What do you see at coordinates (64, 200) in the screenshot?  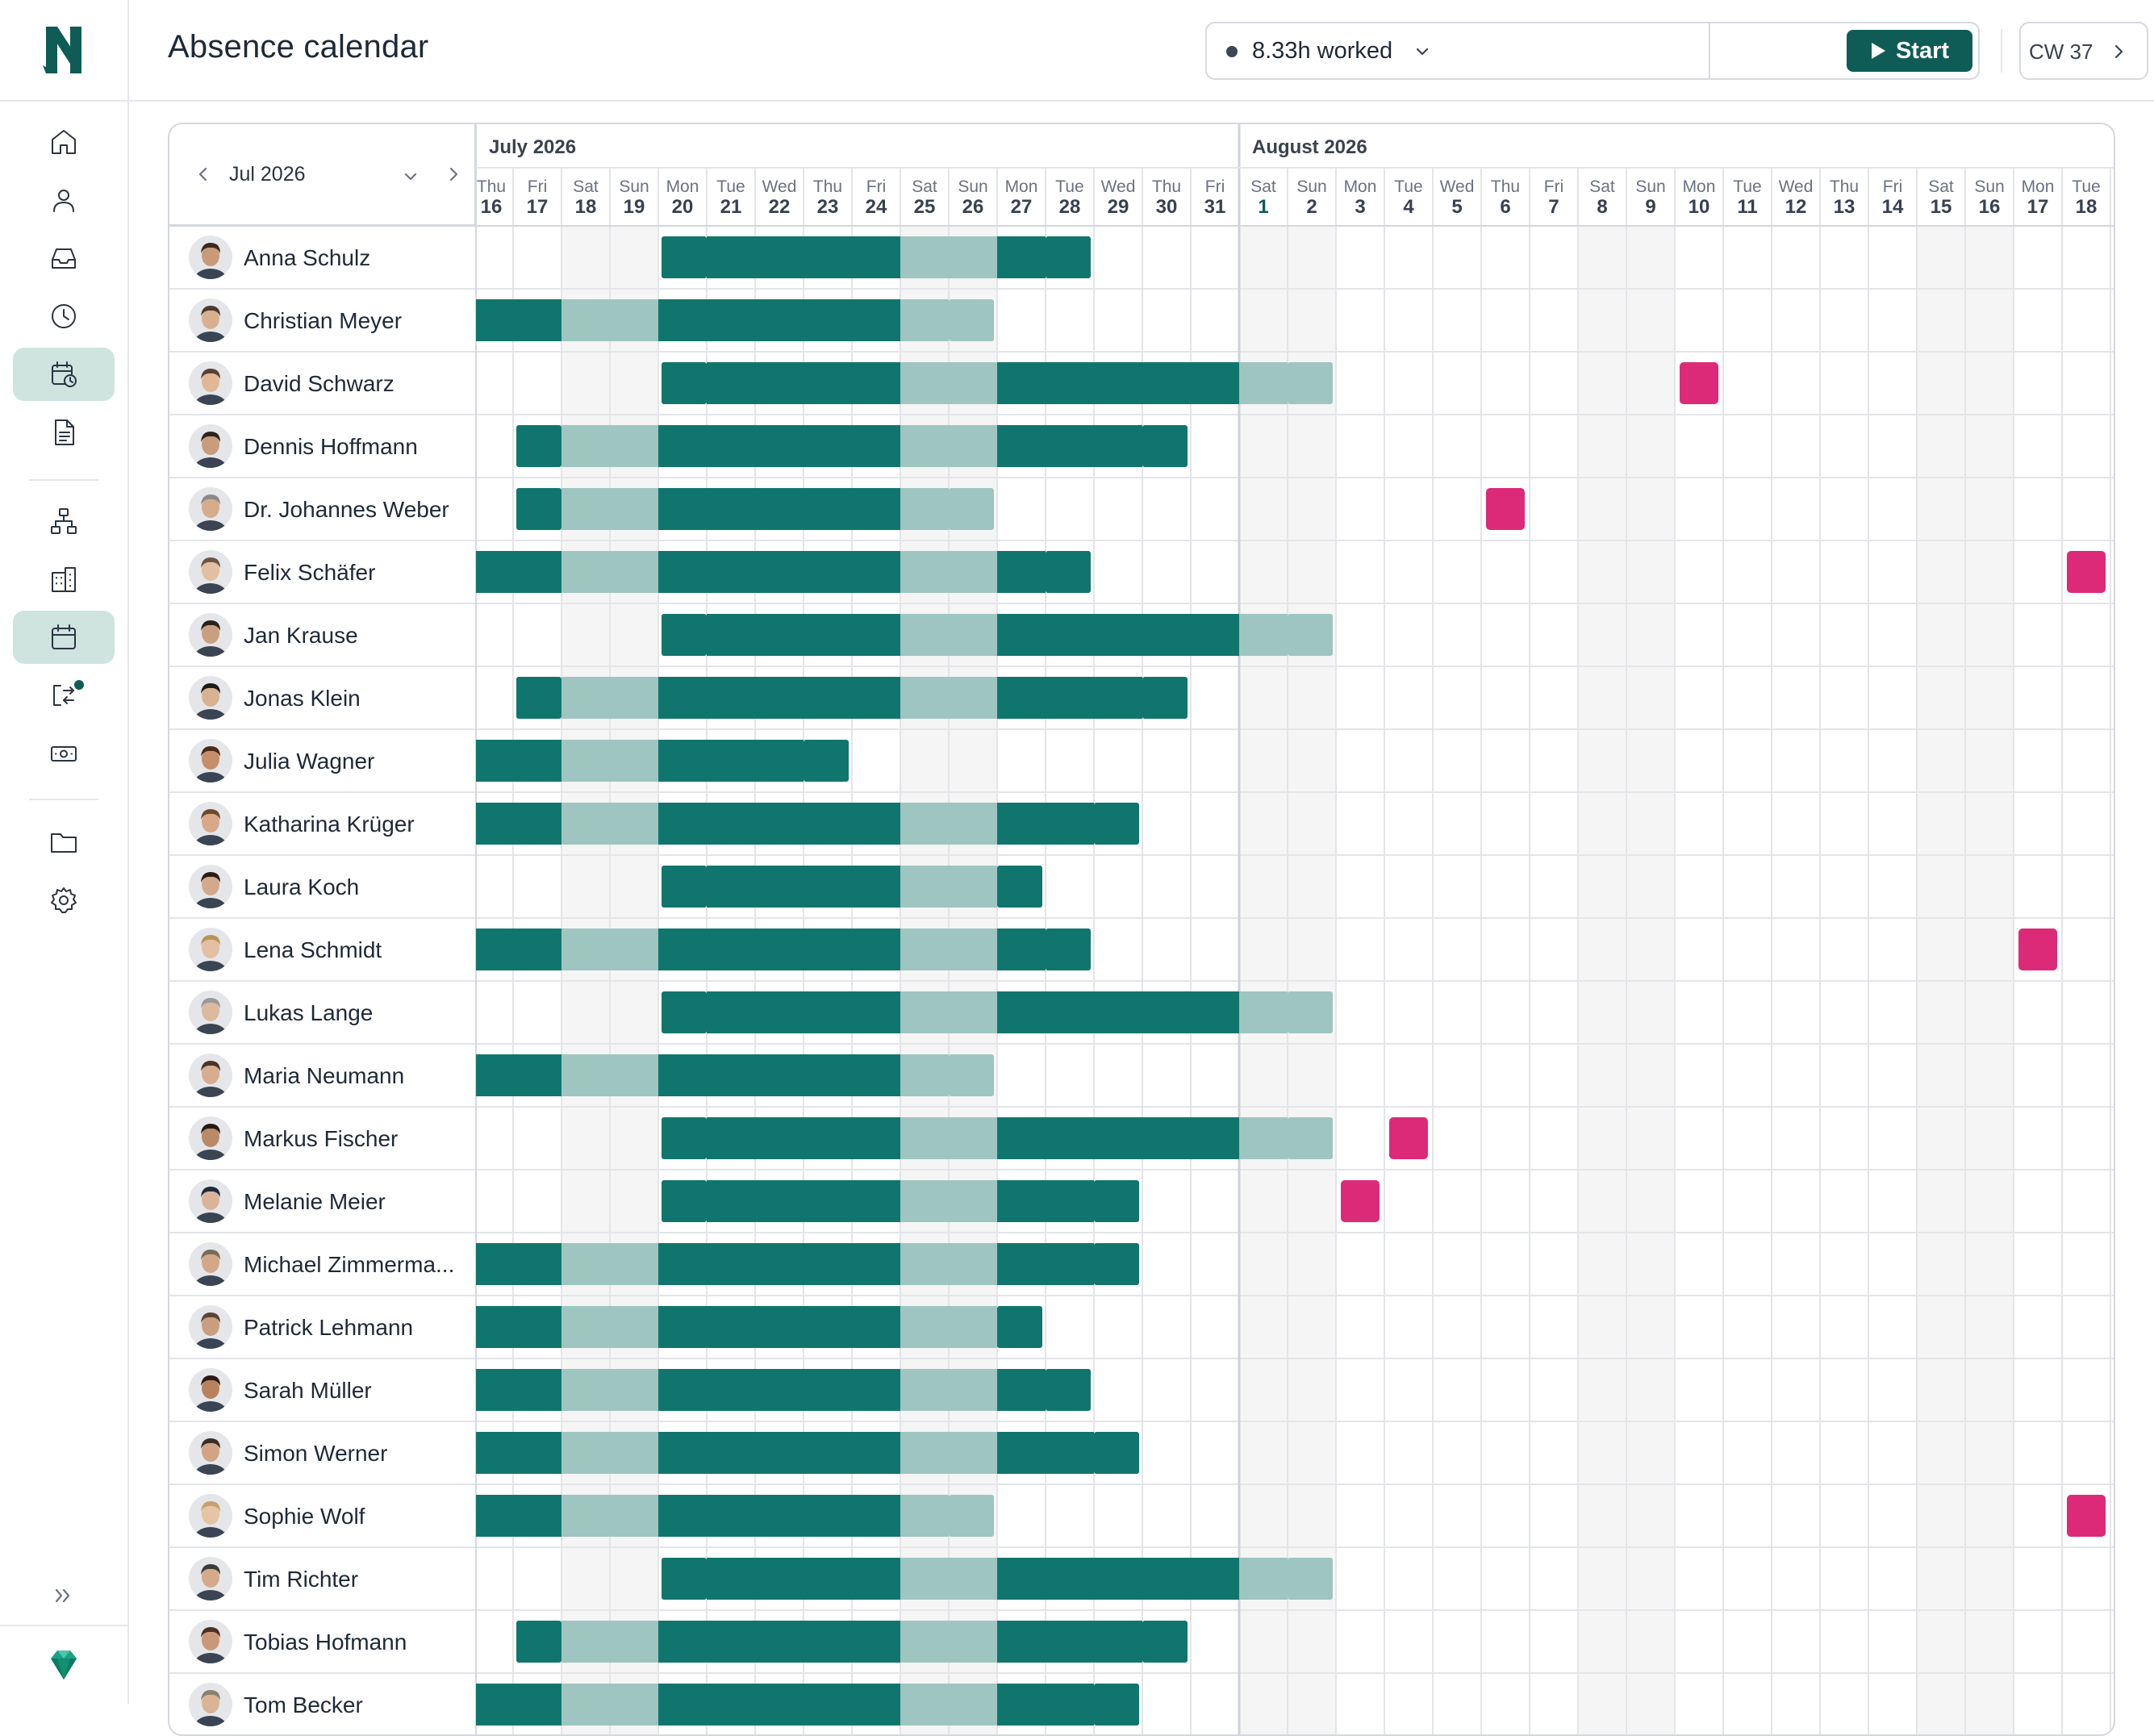 I see `sidebar-item-person` at bounding box center [64, 200].